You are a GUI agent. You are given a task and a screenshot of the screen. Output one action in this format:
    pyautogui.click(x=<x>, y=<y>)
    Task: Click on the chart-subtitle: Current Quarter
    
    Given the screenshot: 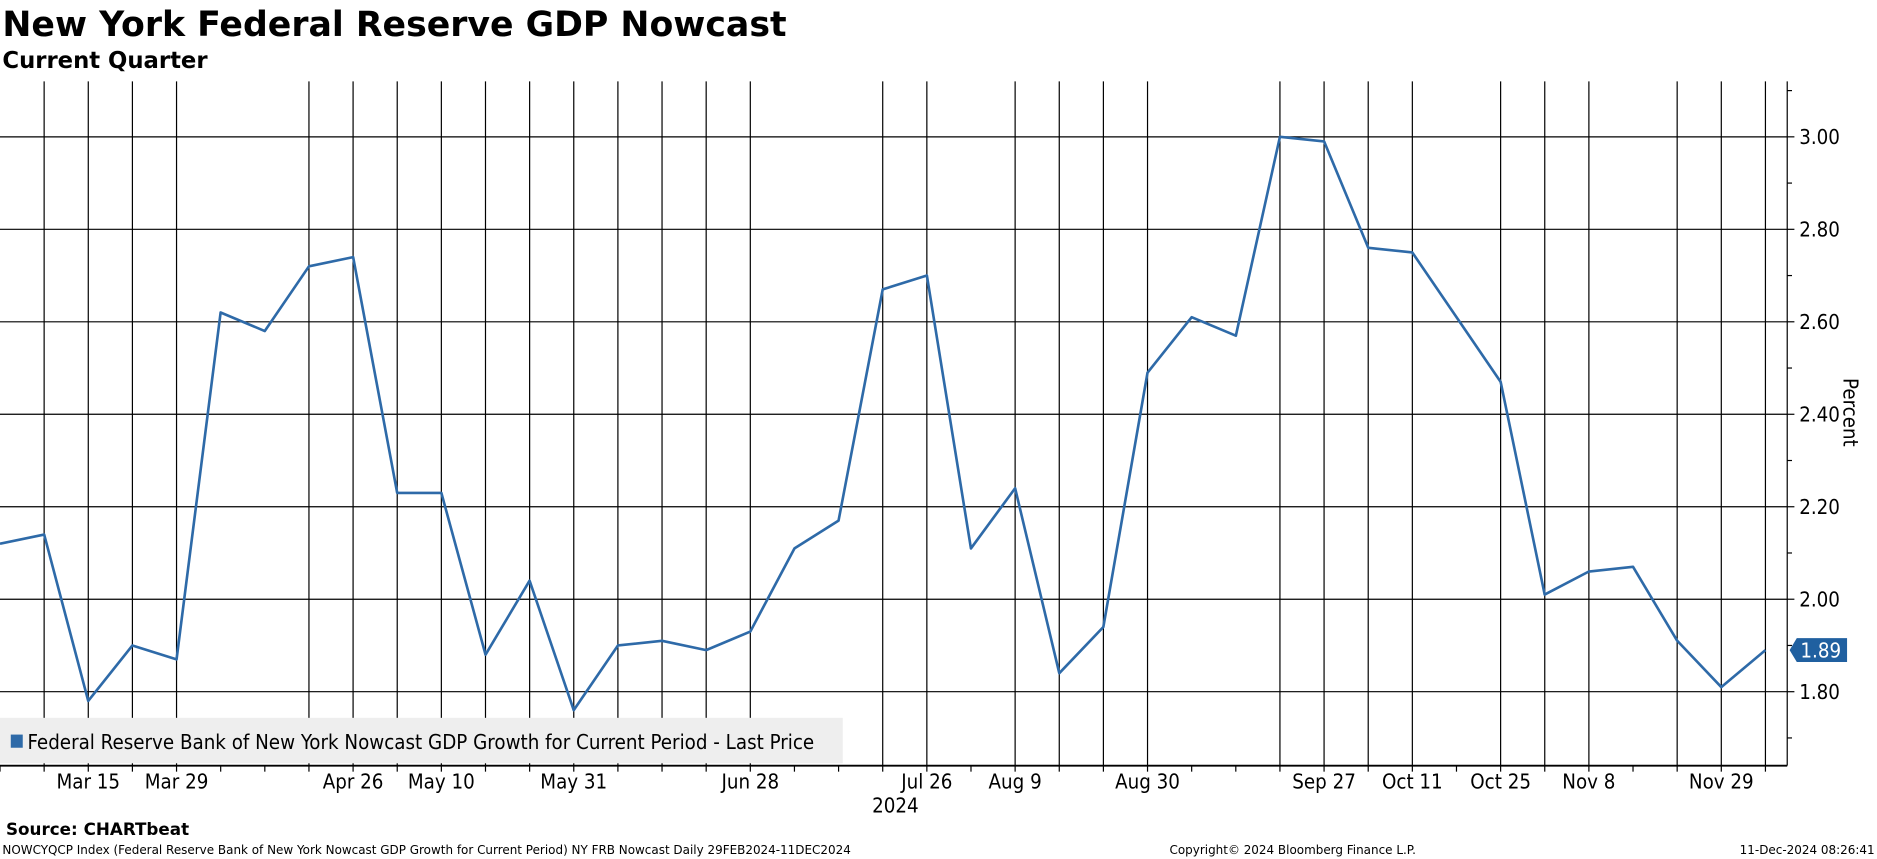 What is the action you would take?
    pyautogui.click(x=105, y=61)
    